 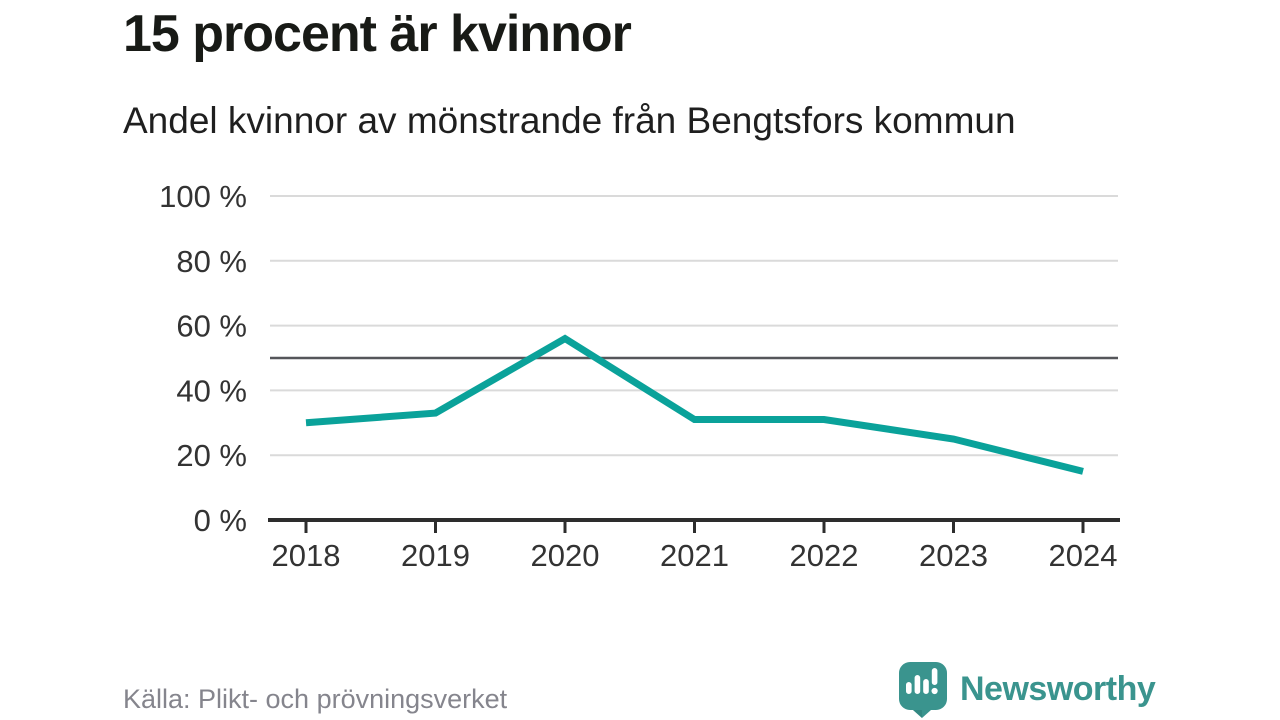 What do you see at coordinates (211, 326) in the screenshot?
I see `y-axis-label: 60 %` at bounding box center [211, 326].